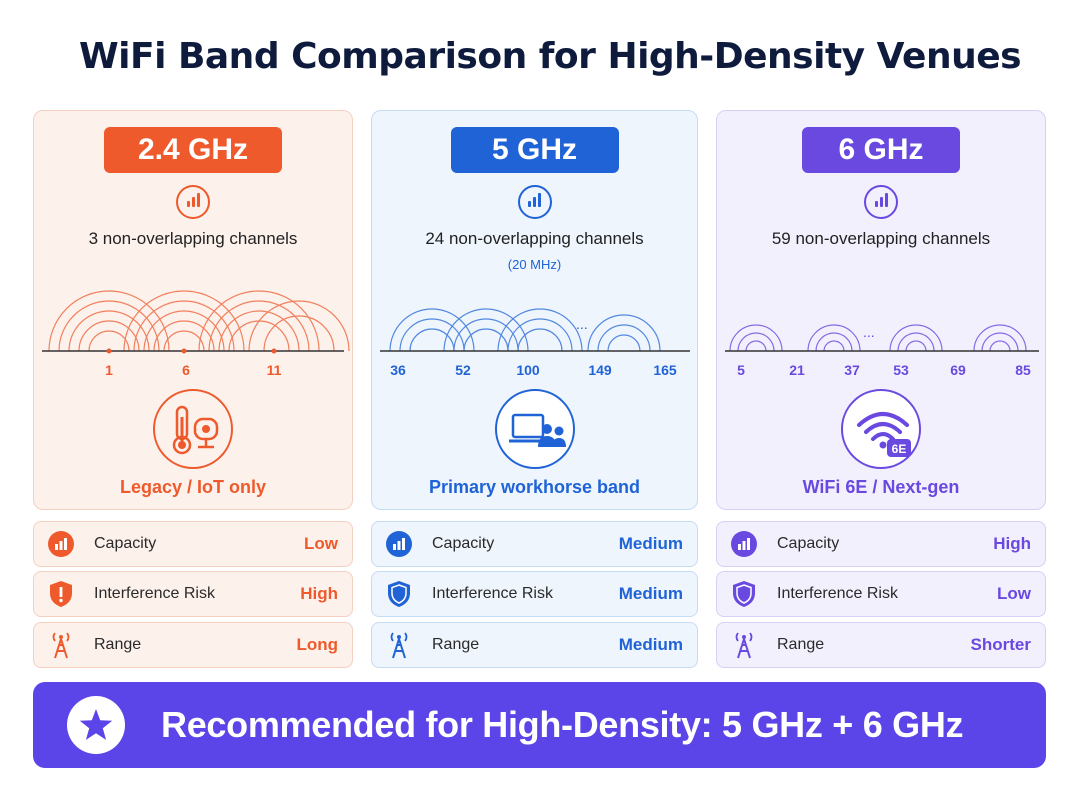 This screenshot has height=810, width=1080. Describe the element at coordinates (534, 264) in the screenshot. I see `channel-width-note: (20 MHz)` at that location.